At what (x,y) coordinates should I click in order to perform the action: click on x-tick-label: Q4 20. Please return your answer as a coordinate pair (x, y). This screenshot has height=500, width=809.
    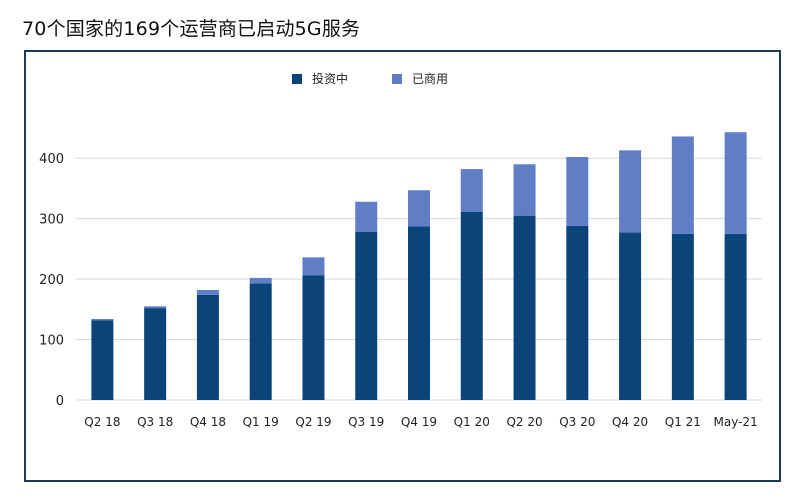
    Looking at the image, I should click on (630, 422).